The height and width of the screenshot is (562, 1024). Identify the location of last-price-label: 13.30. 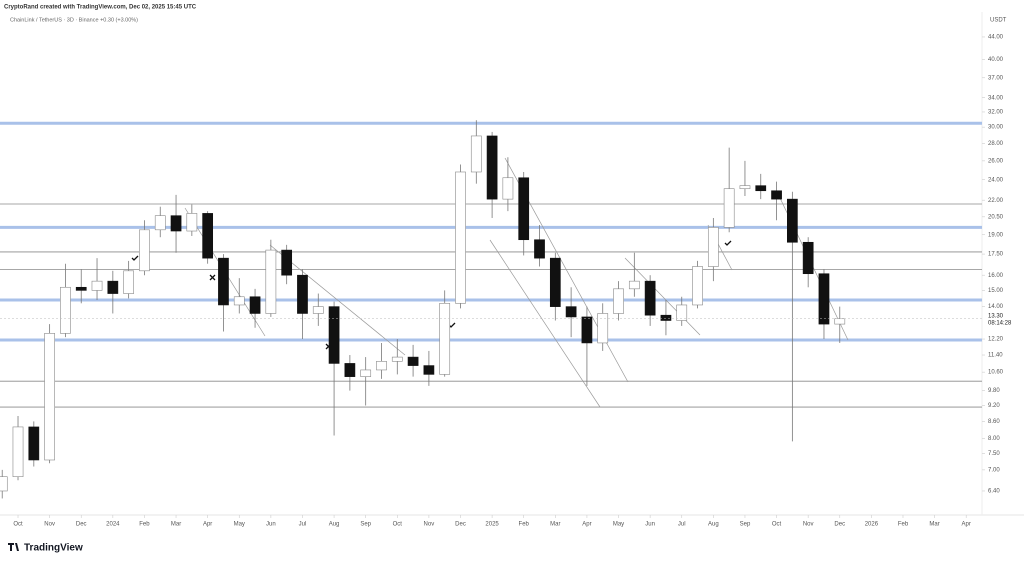
(996, 316).